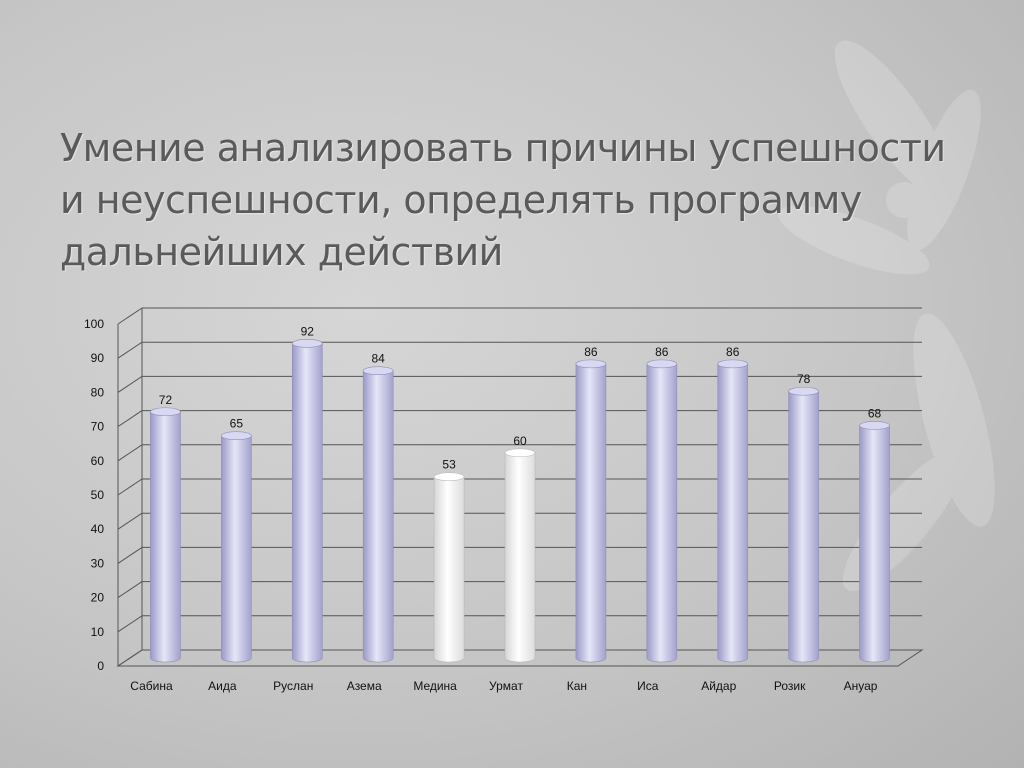 Image resolution: width=1024 pixels, height=768 pixels. I want to click on x-tick-label: Айдар, so click(718, 686).